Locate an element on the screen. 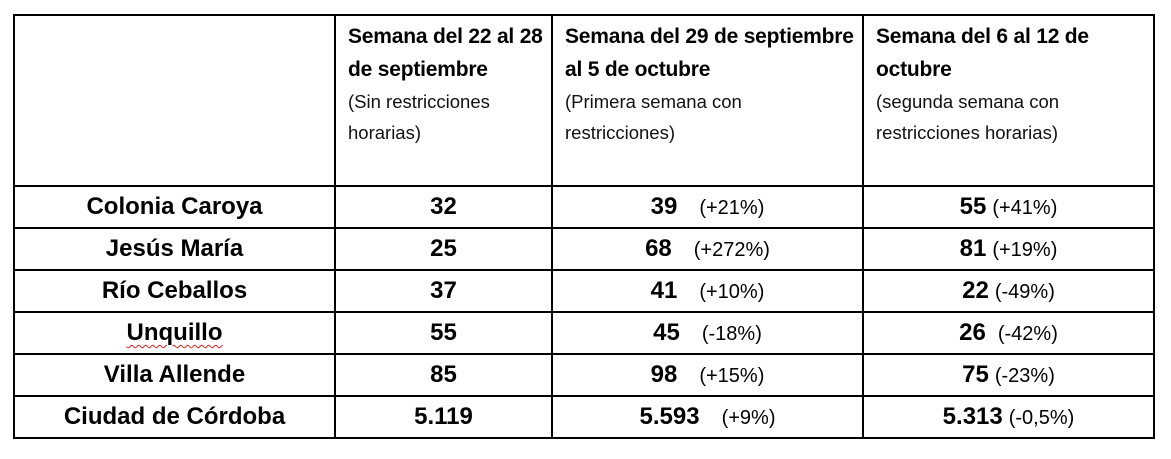  header-empty-cell is located at coordinates (174, 100).